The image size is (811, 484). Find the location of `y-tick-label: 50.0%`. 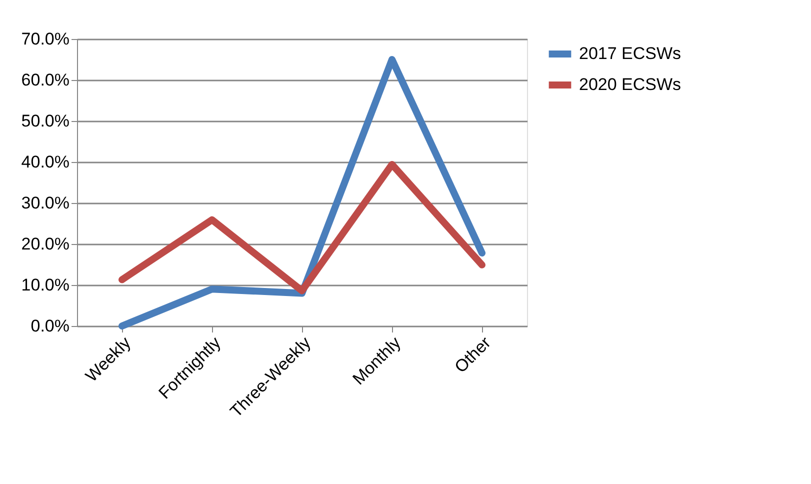

y-tick-label: 50.0% is located at coordinates (45, 121).